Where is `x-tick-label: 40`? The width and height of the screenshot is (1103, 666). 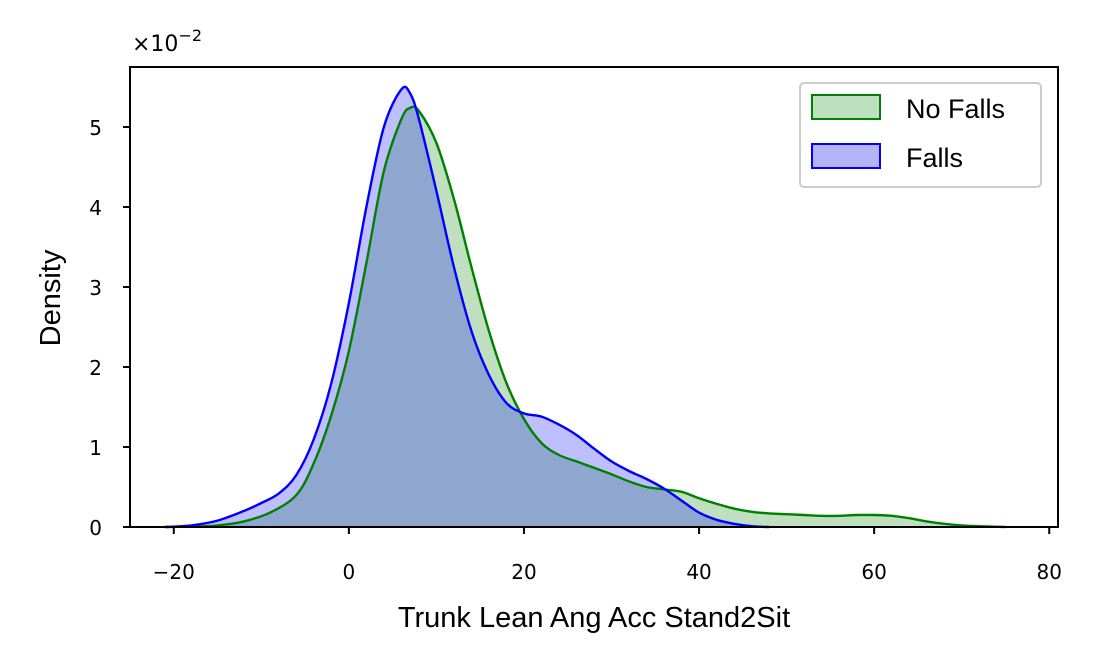 x-tick-label: 40 is located at coordinates (698, 572).